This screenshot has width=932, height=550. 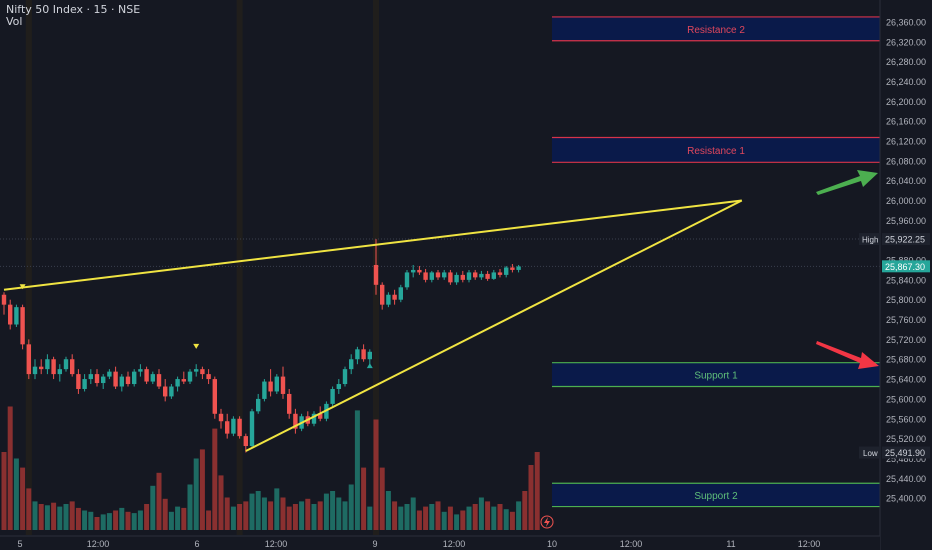 What do you see at coordinates (196, 346) in the screenshot?
I see `signal-marker-icon` at bounding box center [196, 346].